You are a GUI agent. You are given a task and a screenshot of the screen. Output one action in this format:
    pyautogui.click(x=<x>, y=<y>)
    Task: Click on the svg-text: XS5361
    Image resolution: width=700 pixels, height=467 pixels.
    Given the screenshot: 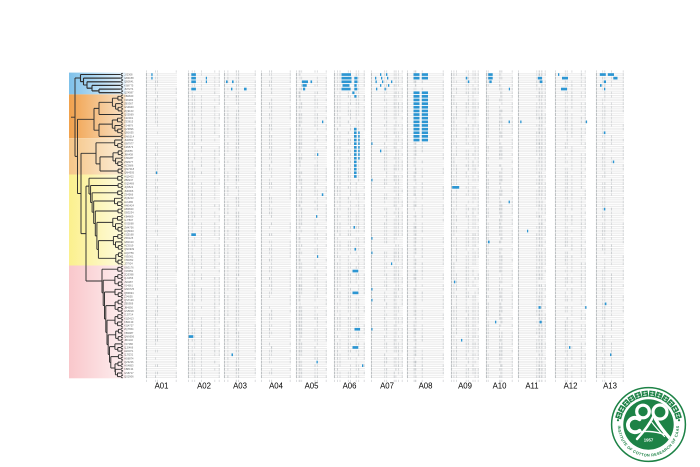 What is the action you would take?
    pyautogui.click(x=129, y=256)
    